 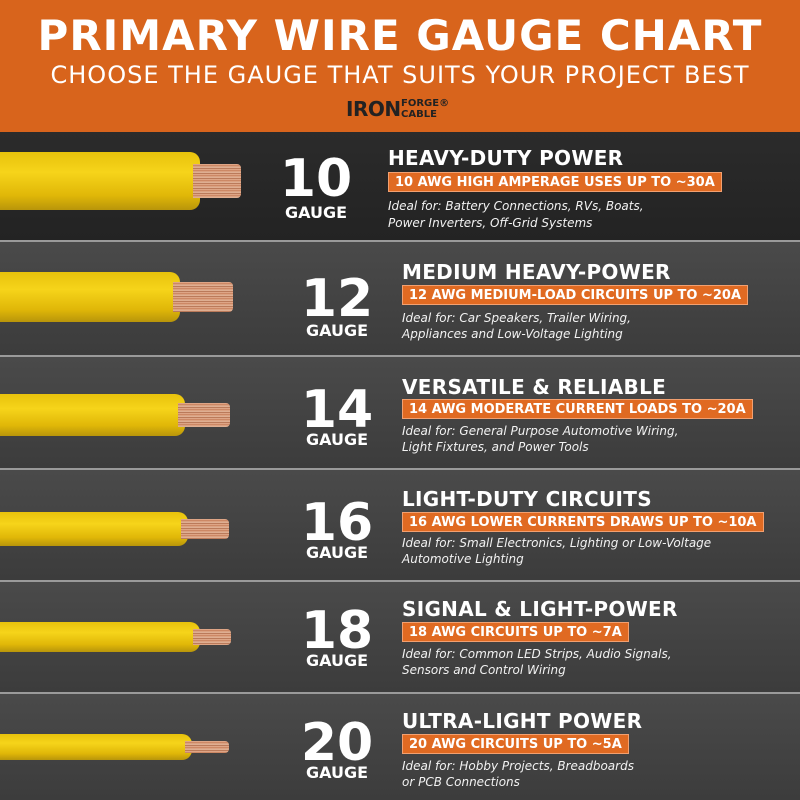 What do you see at coordinates (495, 447) in the screenshot?
I see `row-description-2: Light Fixtures, and Power Tools` at bounding box center [495, 447].